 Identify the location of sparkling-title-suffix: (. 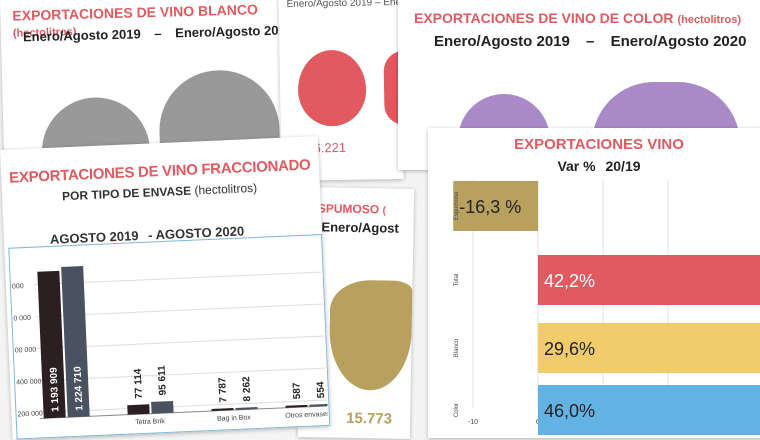
(384, 211).